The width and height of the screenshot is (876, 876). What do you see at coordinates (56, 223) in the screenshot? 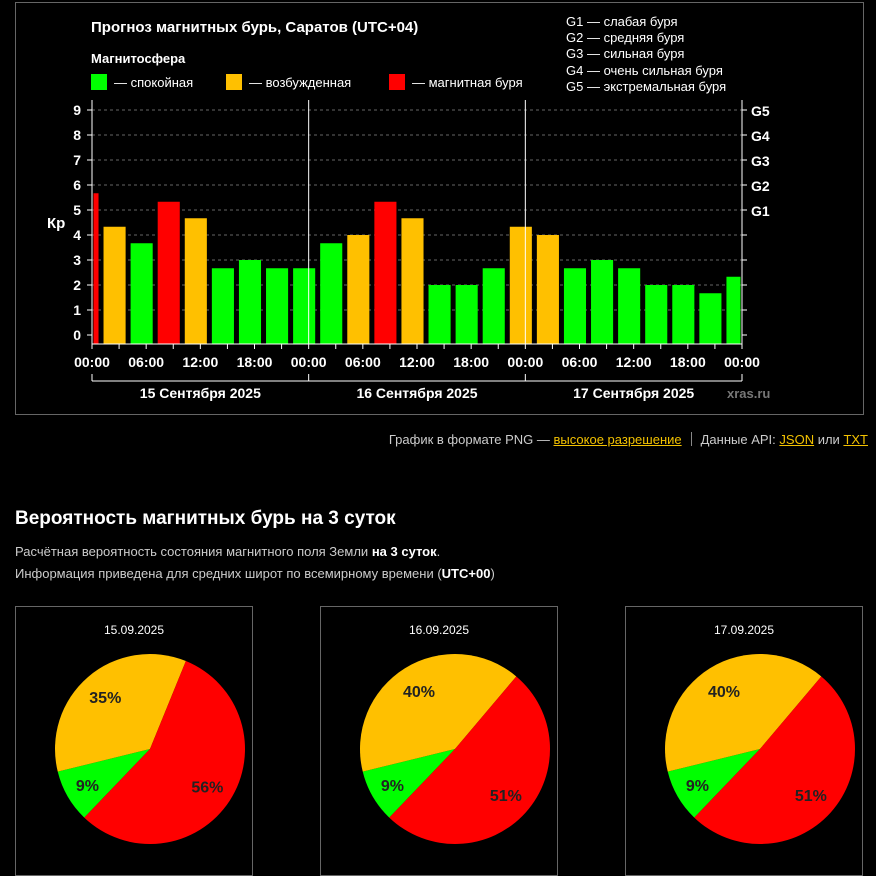
I see `y-axis-label: Кр` at bounding box center [56, 223].